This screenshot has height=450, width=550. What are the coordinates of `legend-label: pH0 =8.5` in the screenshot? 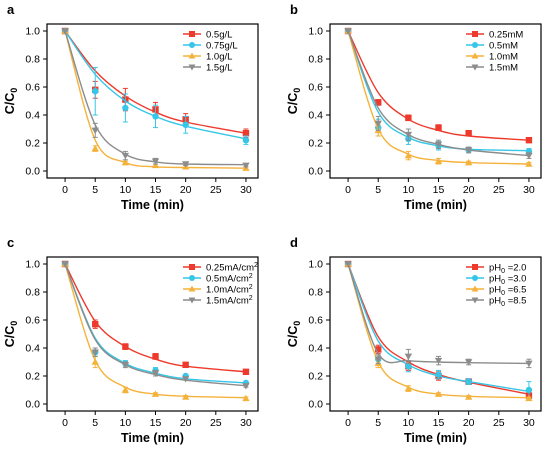 It's located at (507, 301).